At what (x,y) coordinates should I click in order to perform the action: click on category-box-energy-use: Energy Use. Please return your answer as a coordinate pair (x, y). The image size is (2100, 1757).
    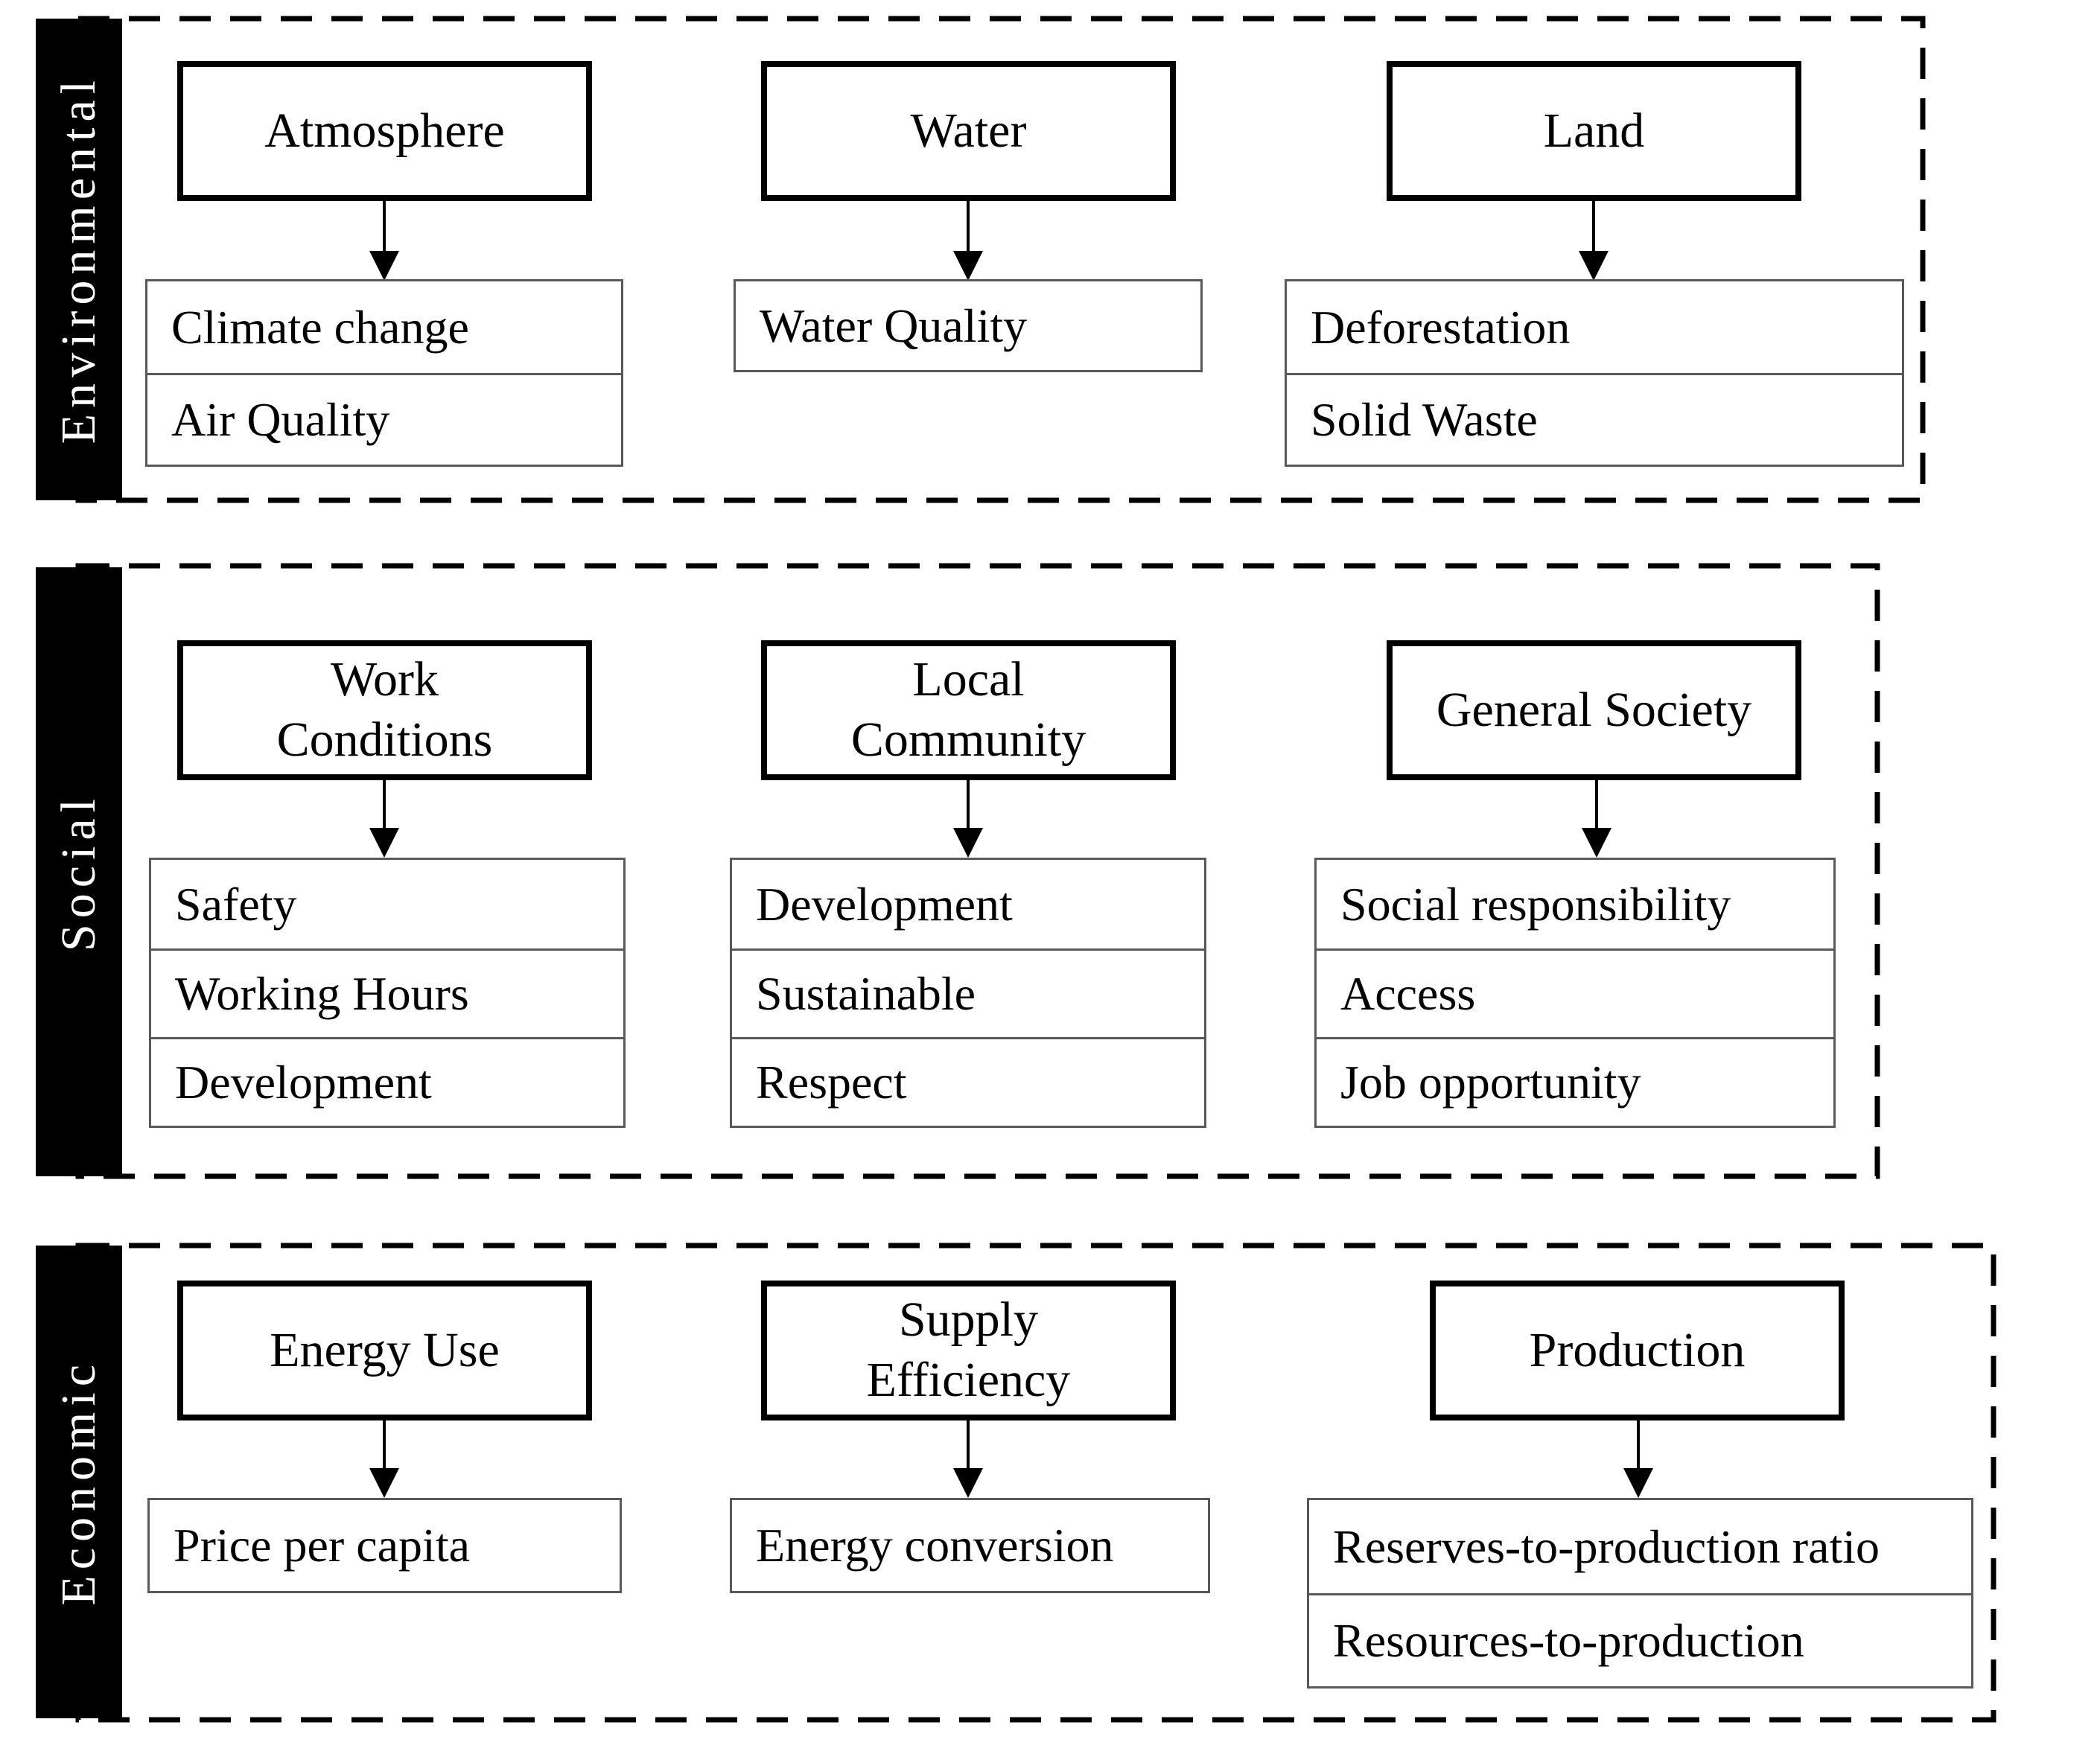
    Looking at the image, I should click on (384, 1350).